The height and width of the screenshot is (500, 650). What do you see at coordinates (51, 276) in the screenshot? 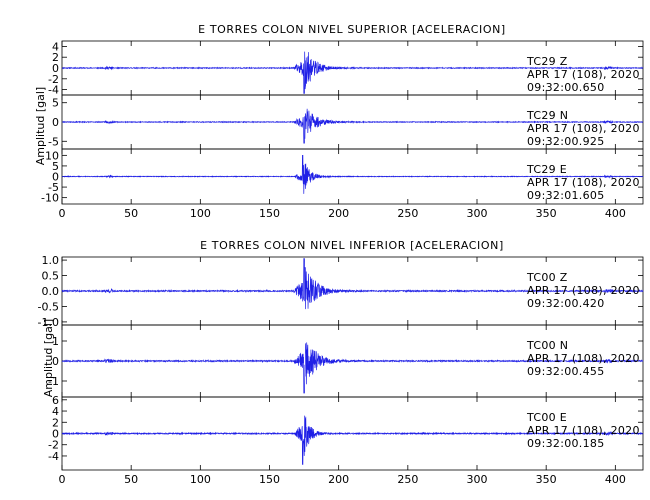
I see `y-tick-label: 0.5` at bounding box center [51, 276].